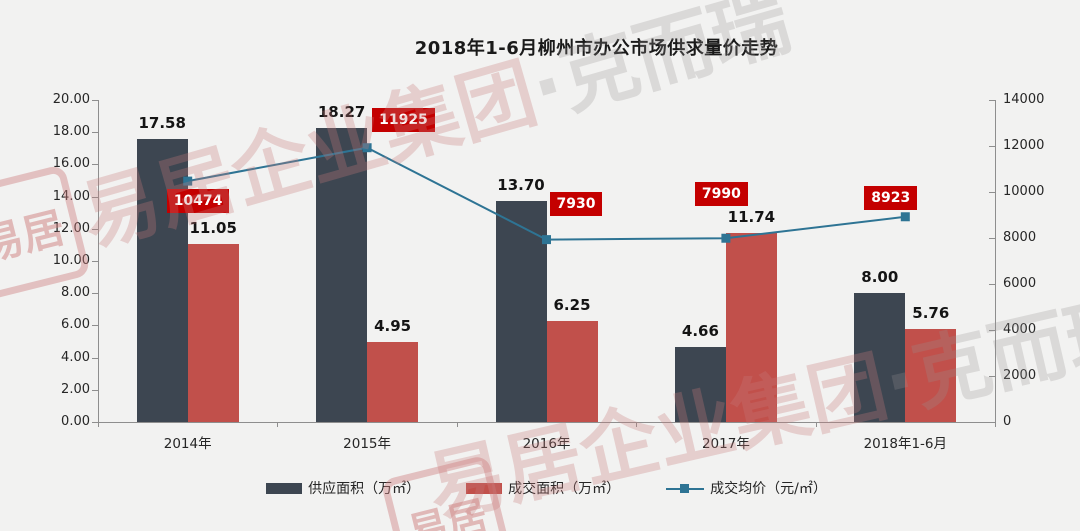  Describe the element at coordinates (75, 293) in the screenshot. I see `y-tick-label-left: 8.00` at that location.